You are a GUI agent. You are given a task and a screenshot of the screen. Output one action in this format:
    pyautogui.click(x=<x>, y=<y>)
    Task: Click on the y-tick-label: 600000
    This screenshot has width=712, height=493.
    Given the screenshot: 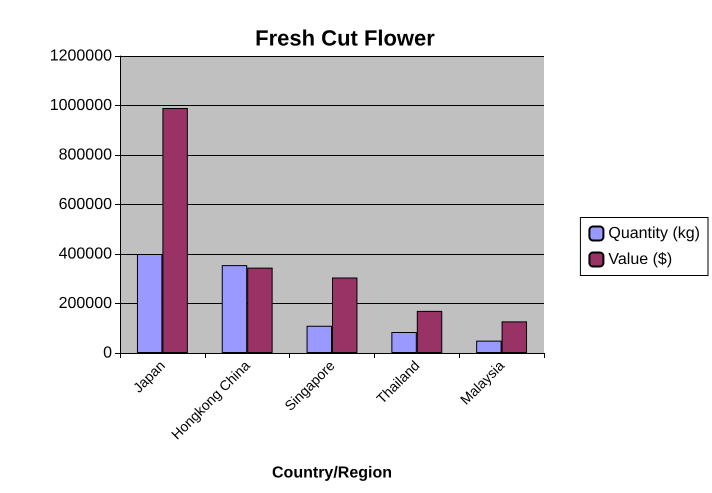 What is the action you would take?
    pyautogui.click(x=85, y=204)
    